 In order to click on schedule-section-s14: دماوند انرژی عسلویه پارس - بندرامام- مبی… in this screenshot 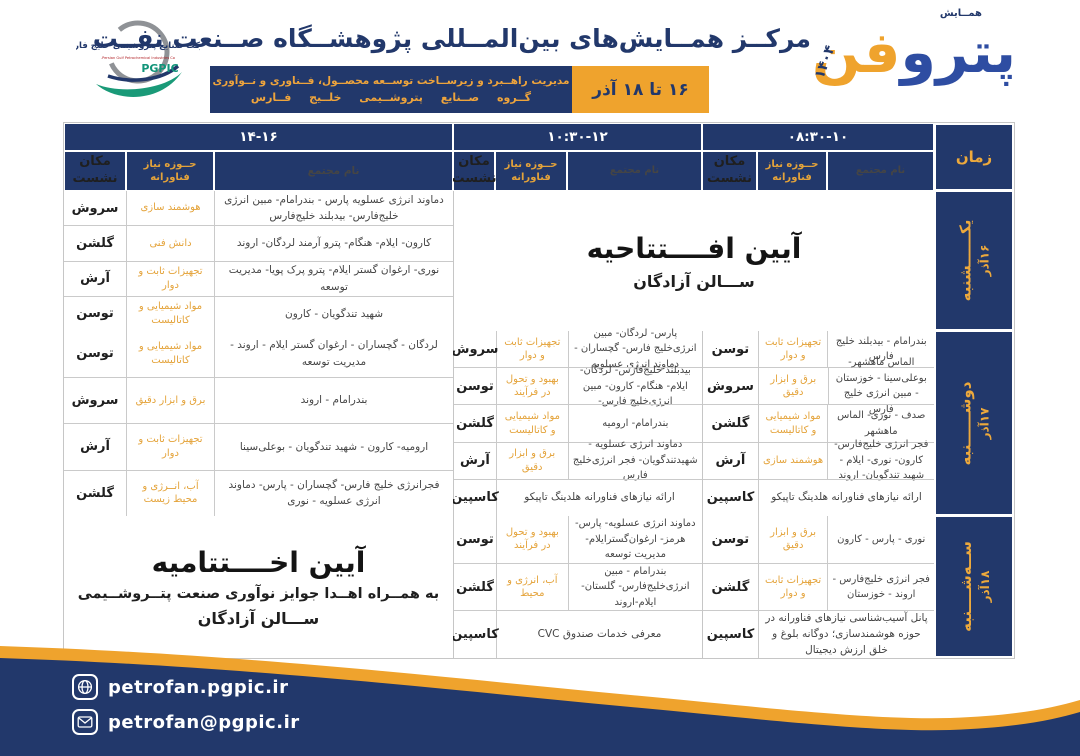, I will do `click(258, 261)`.